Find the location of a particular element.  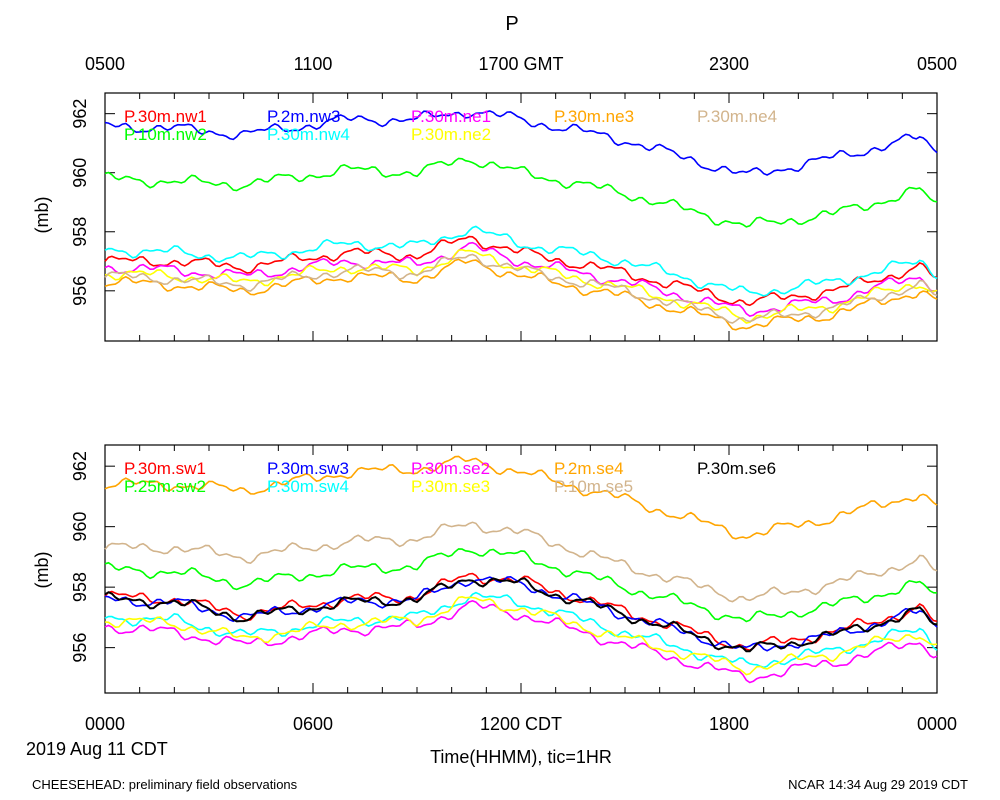

legend-label: P.30m.ne1 is located at coordinates (451, 116).